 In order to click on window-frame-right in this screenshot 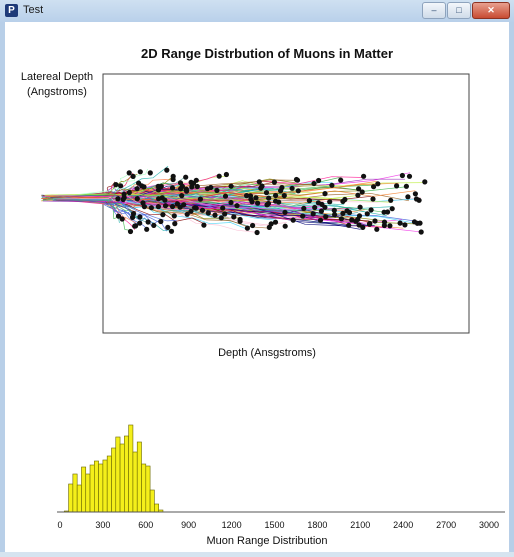, I will do `click(511, 287)`.